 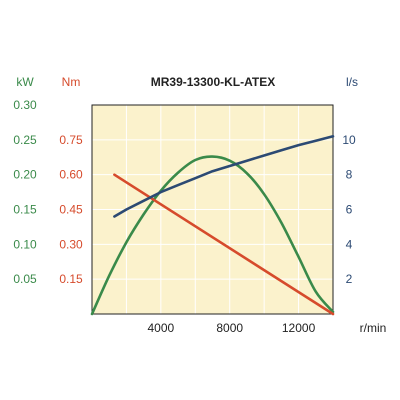 What do you see at coordinates (71, 210) in the screenshot?
I see `torque-tick-label: 0.45` at bounding box center [71, 210].